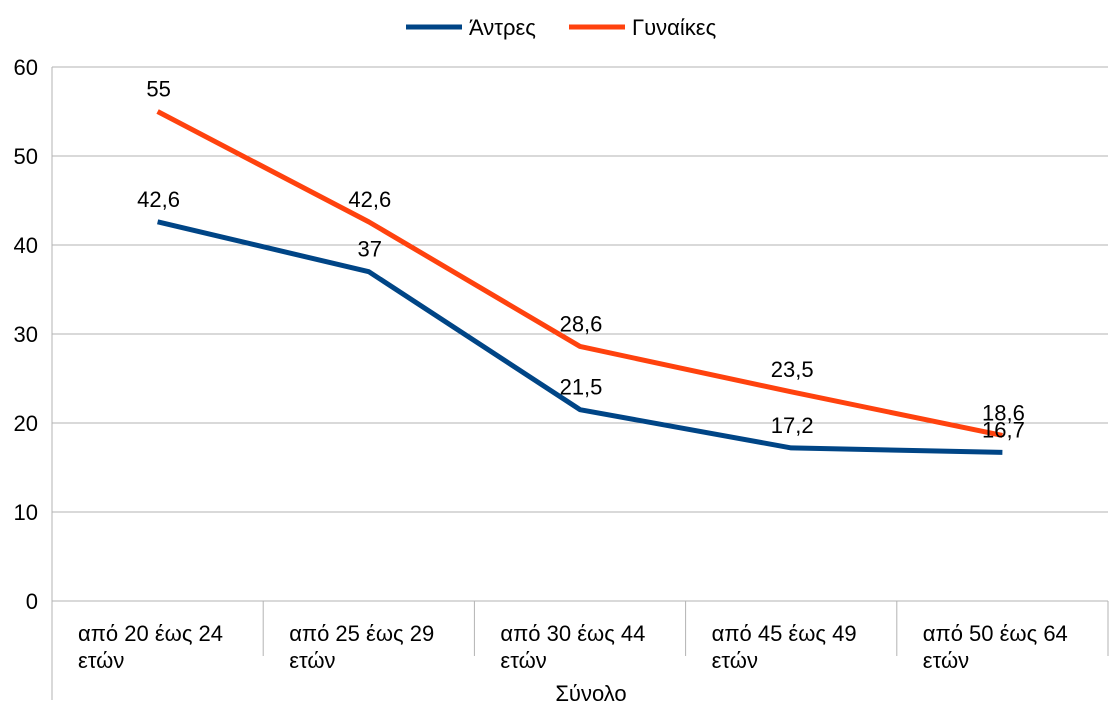 This screenshot has height=704, width=1115. What do you see at coordinates (26, 423) in the screenshot?
I see `y-tick-label: 20` at bounding box center [26, 423].